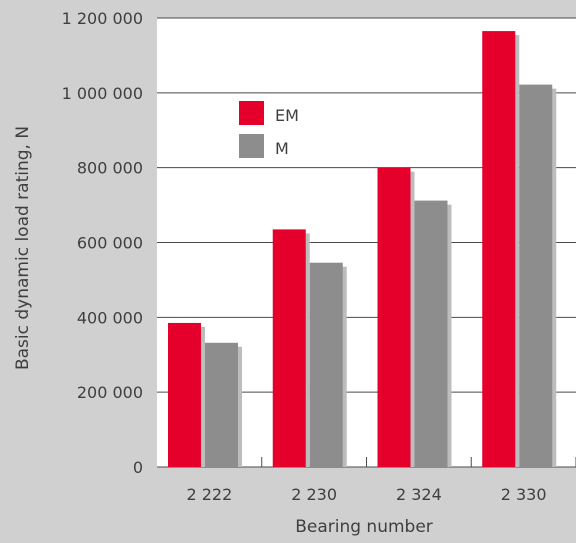 The height and width of the screenshot is (543, 576). Describe the element at coordinates (314, 494) in the screenshot. I see `x-tick-label: 2 230` at that location.